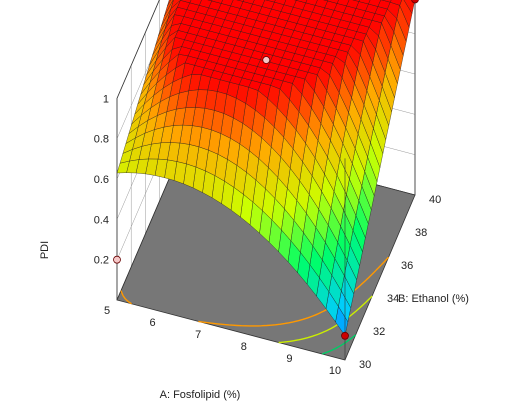 This screenshot has height=404, width=509. Describe the element at coordinates (289, 359) in the screenshot. I see `x-tick-label: 9` at that location.